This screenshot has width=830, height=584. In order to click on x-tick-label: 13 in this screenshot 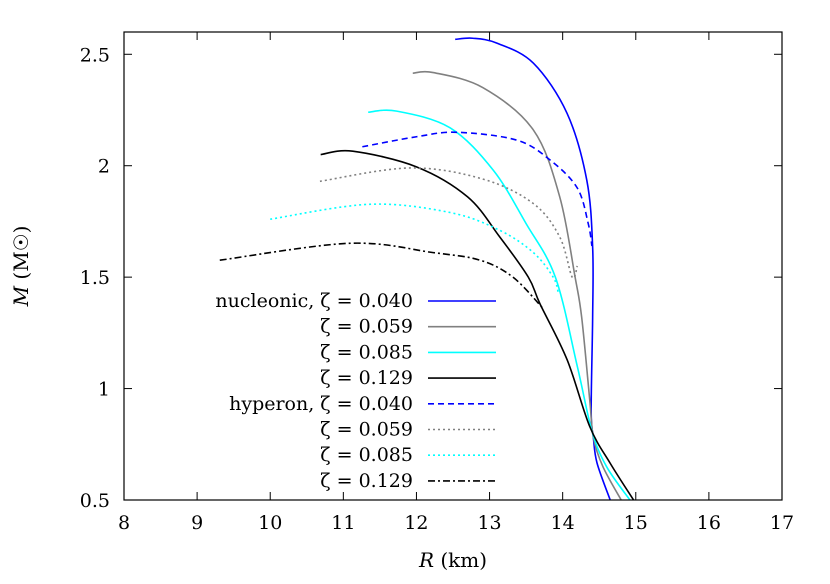, I will do `click(489, 523)`.